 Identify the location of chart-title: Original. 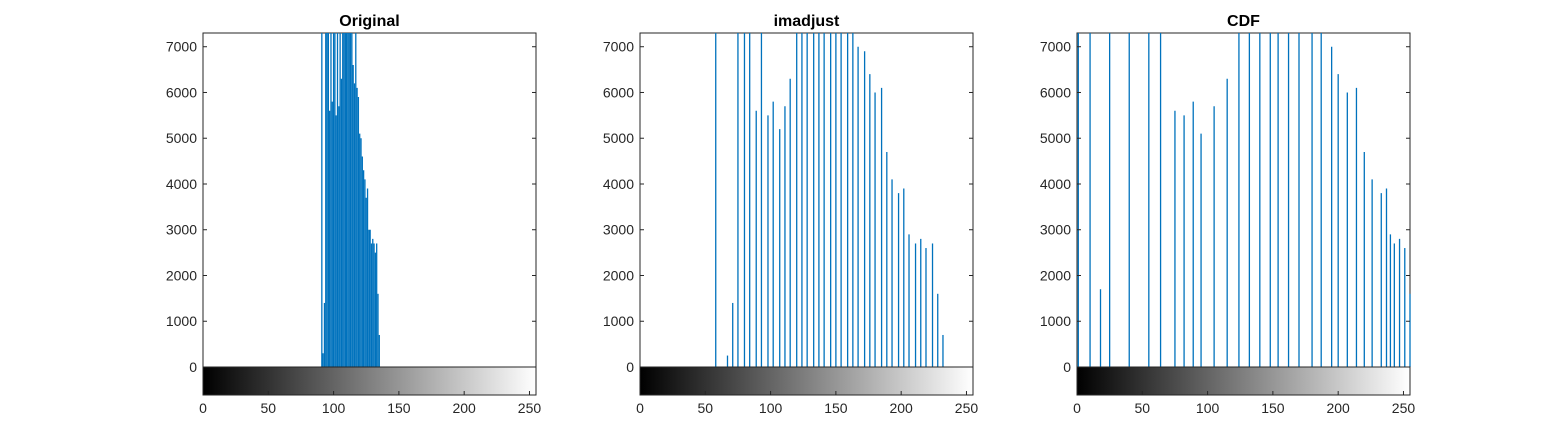
(369, 21).